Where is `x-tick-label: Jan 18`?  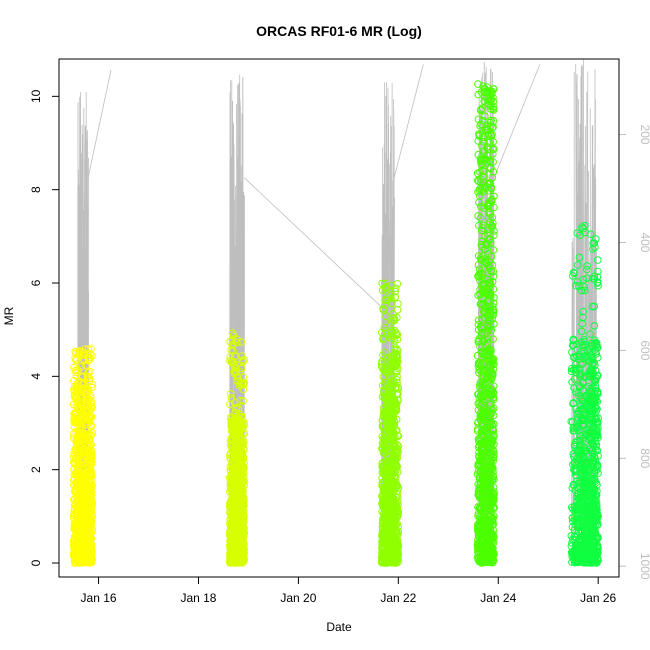
x-tick-label: Jan 18 is located at coordinates (198, 598).